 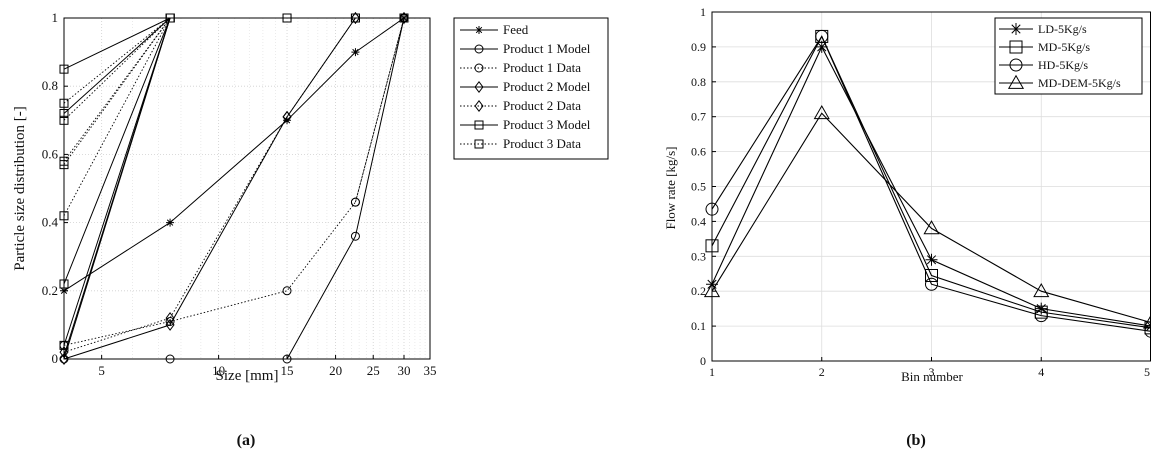 What do you see at coordinates (547, 86) in the screenshot?
I see `a-legend-label: Product 2 Model` at bounding box center [547, 86].